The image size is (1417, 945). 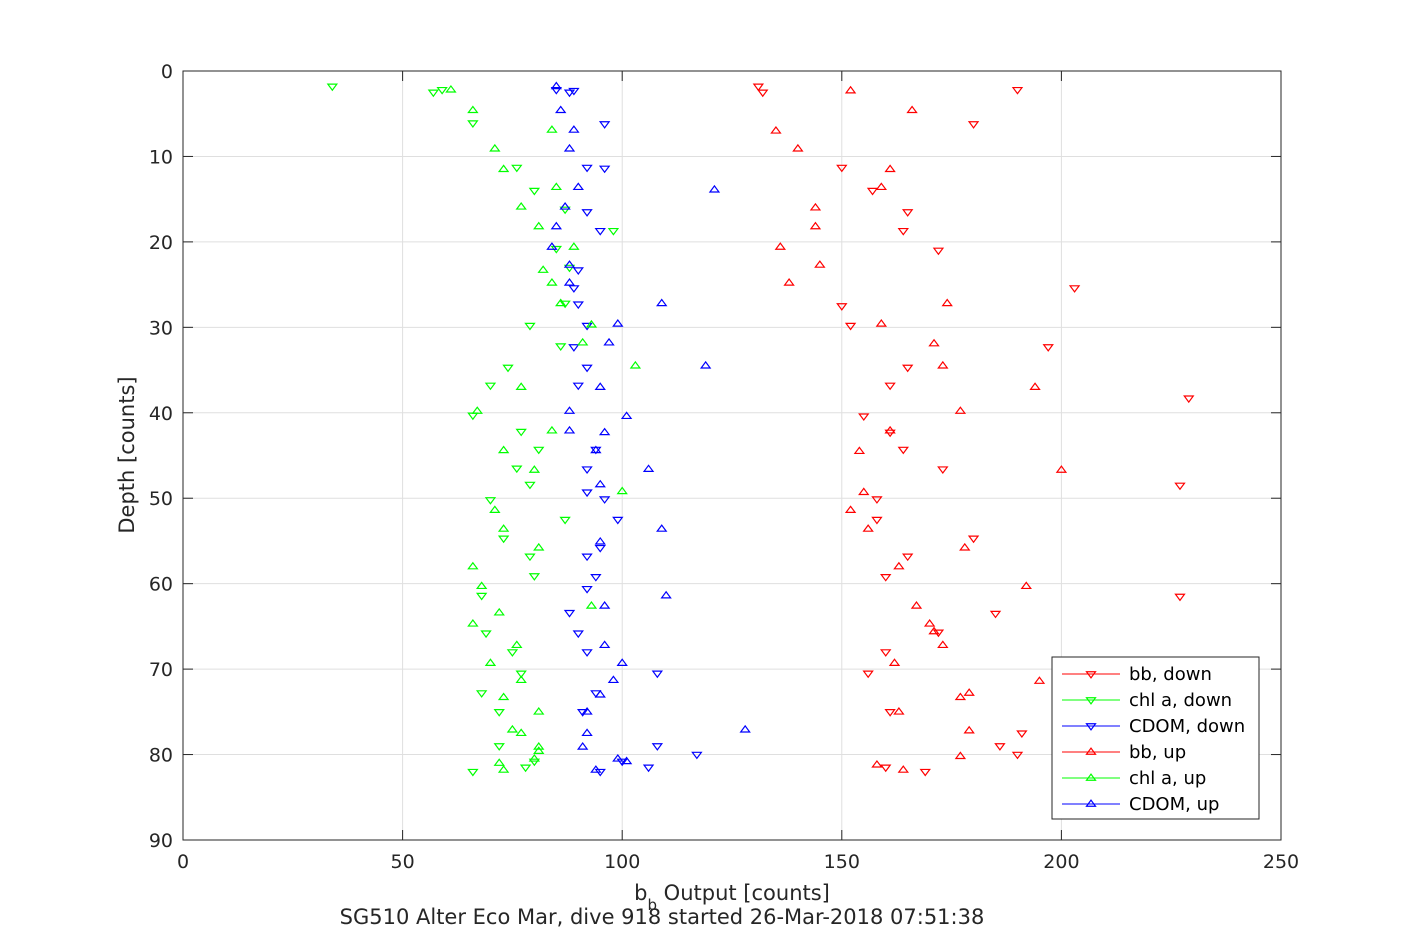 What do you see at coordinates (1091, 727) in the screenshot?
I see `legend-marker-cdom-down` at bounding box center [1091, 727].